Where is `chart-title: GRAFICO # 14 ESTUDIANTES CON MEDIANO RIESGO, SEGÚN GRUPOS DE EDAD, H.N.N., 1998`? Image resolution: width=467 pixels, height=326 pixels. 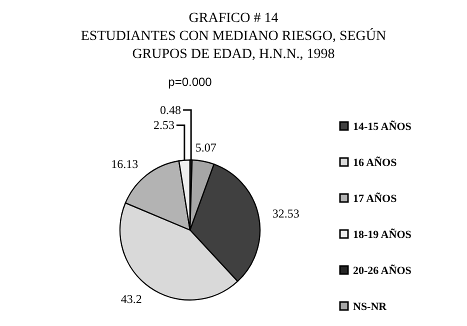 chart-title: GRAFICO # 14 ESTUDIANTES CON MEDIANO RIESGO, SEGÚN GRUPOS DE EDAD, H.N.N., 1998 is located at coordinates (233, 36).